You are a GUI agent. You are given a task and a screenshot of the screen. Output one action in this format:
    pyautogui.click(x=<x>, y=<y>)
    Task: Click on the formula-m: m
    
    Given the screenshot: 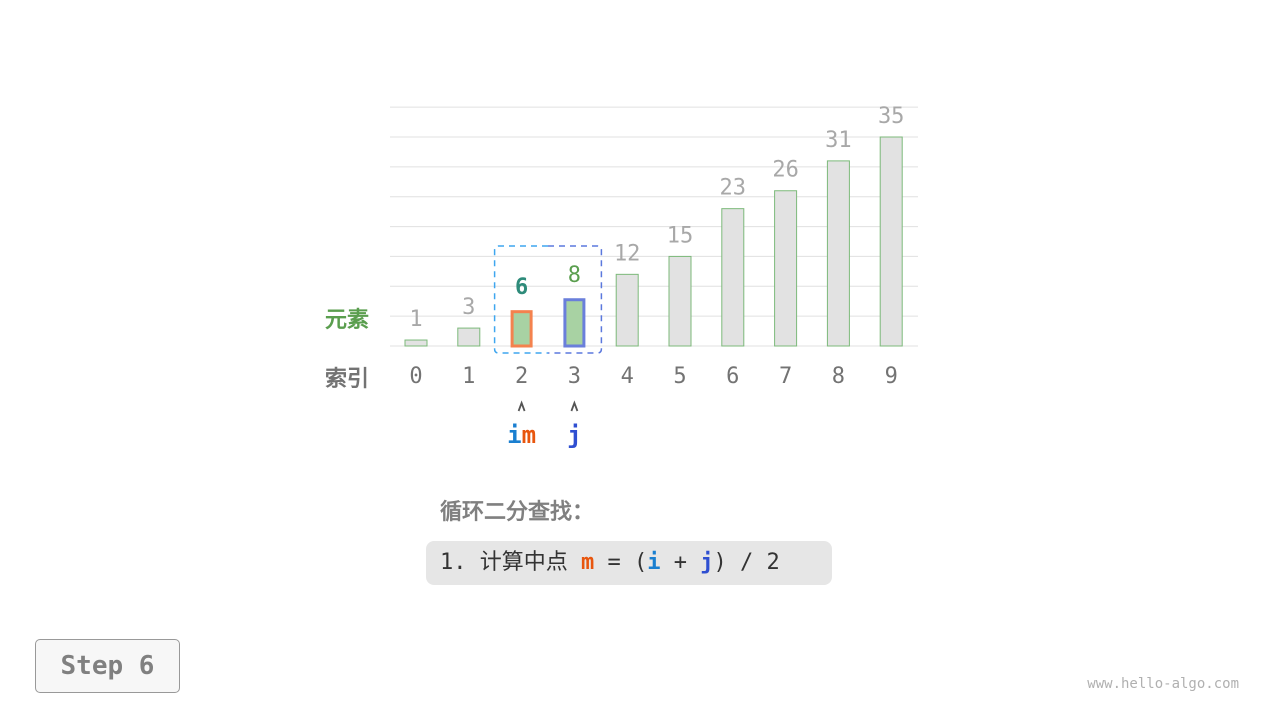 What is the action you would take?
    pyautogui.click(x=587, y=562)
    